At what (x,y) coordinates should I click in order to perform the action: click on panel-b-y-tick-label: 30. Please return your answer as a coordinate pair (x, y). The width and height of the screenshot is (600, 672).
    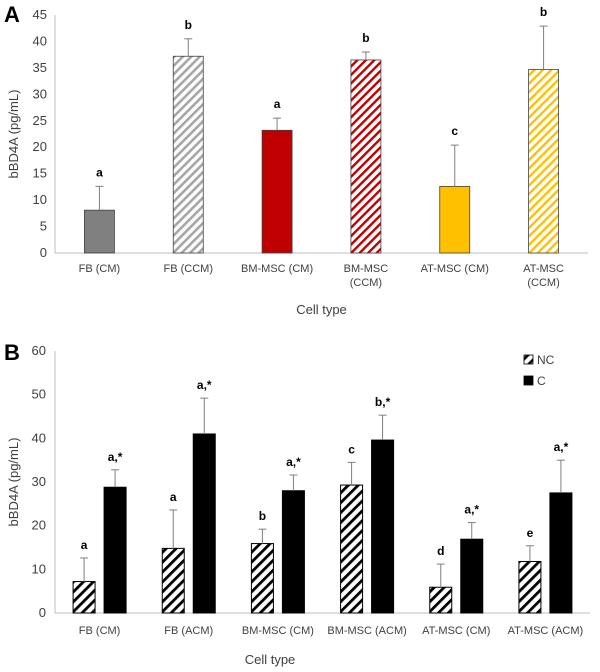
    Looking at the image, I should click on (39, 481).